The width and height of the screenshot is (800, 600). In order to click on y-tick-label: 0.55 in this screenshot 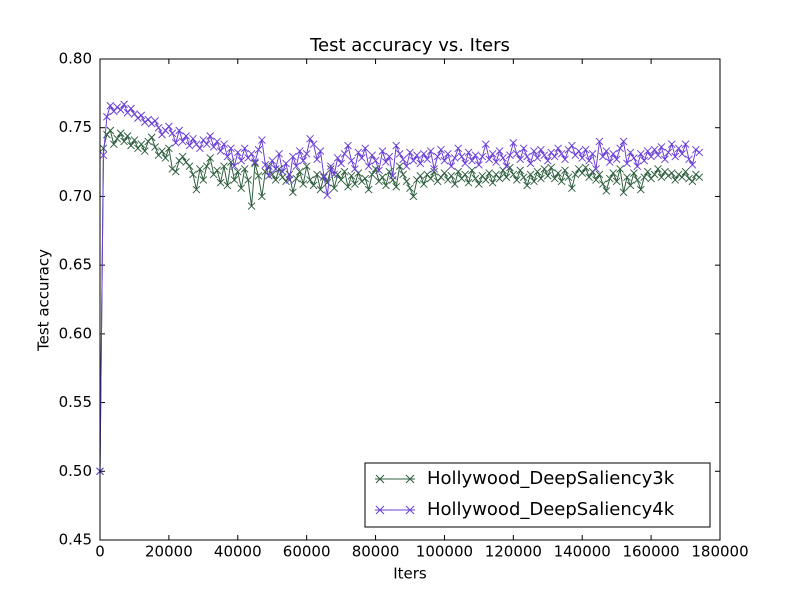, I will do `click(75, 402)`.